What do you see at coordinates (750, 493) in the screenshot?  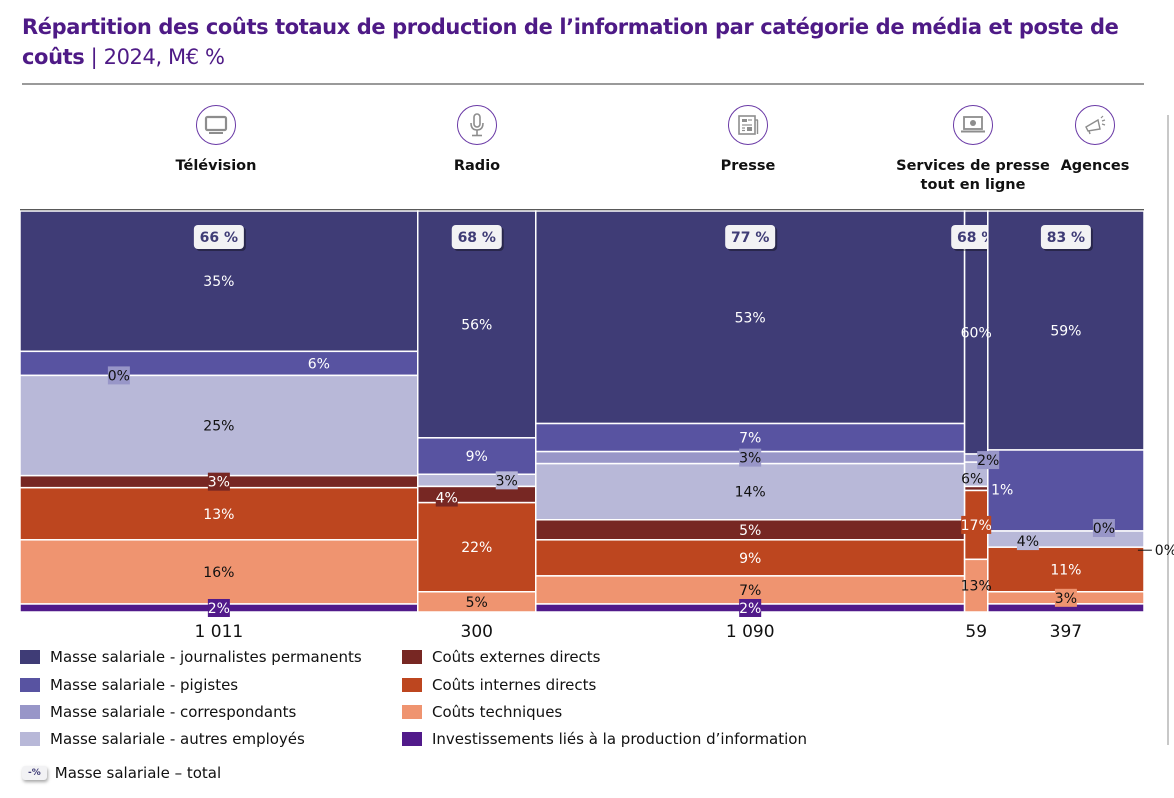 I see `data-label-autres: 14%` at bounding box center [750, 493].